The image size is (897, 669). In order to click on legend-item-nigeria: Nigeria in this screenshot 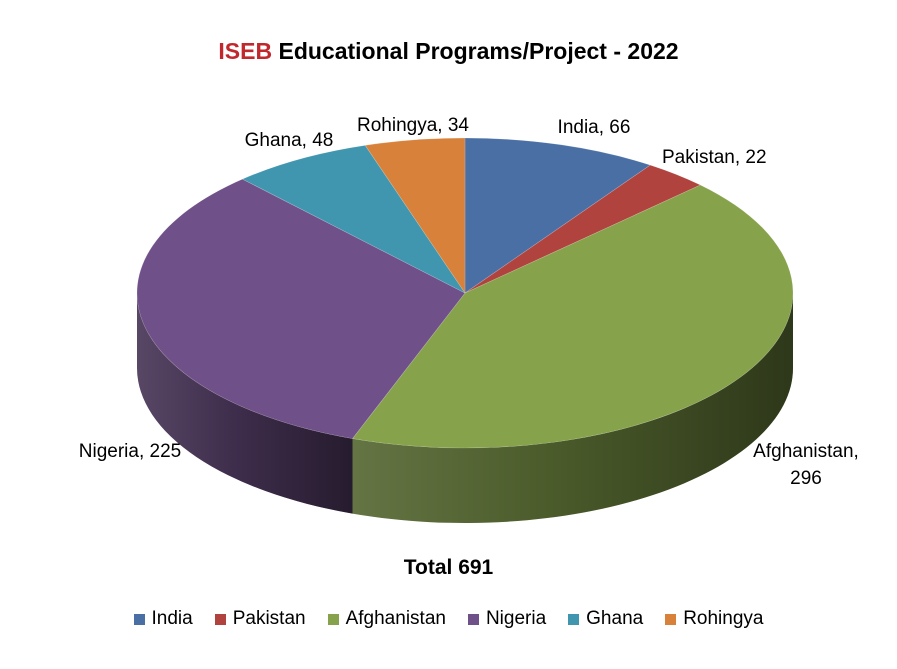, I will do `click(507, 619)`.